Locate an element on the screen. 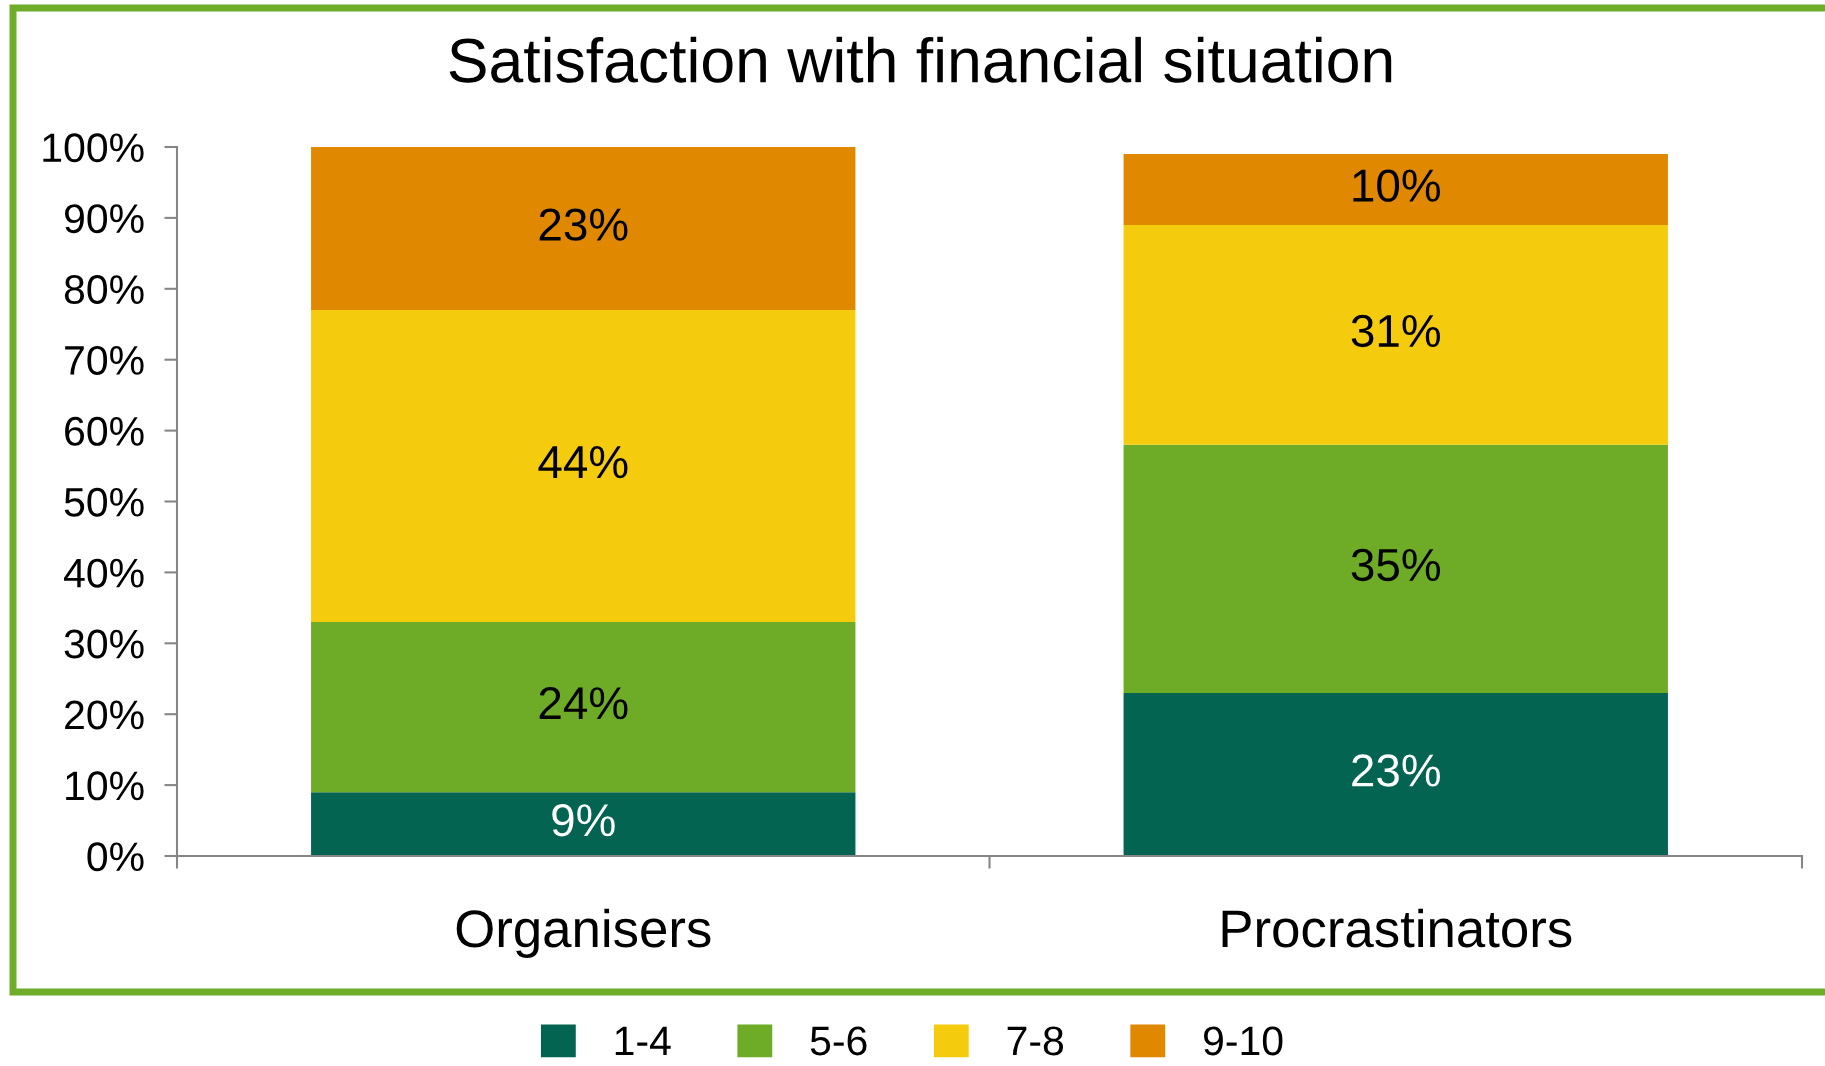  chart-title: Satisfaction with financial situation is located at coordinates (920, 59).